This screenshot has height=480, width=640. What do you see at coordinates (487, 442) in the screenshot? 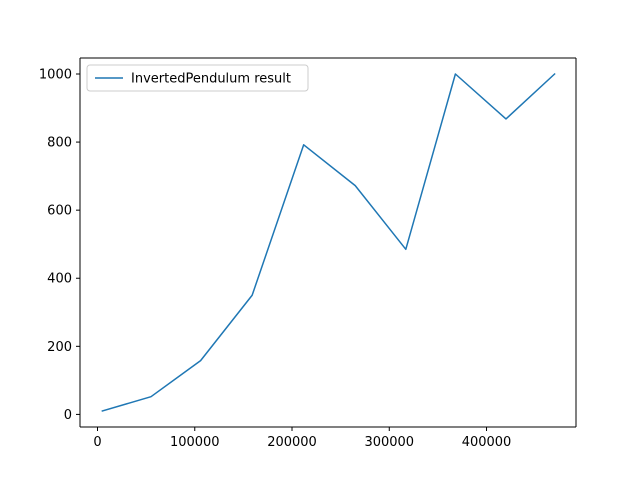
I see `x-tick-label: 400000` at bounding box center [487, 442].